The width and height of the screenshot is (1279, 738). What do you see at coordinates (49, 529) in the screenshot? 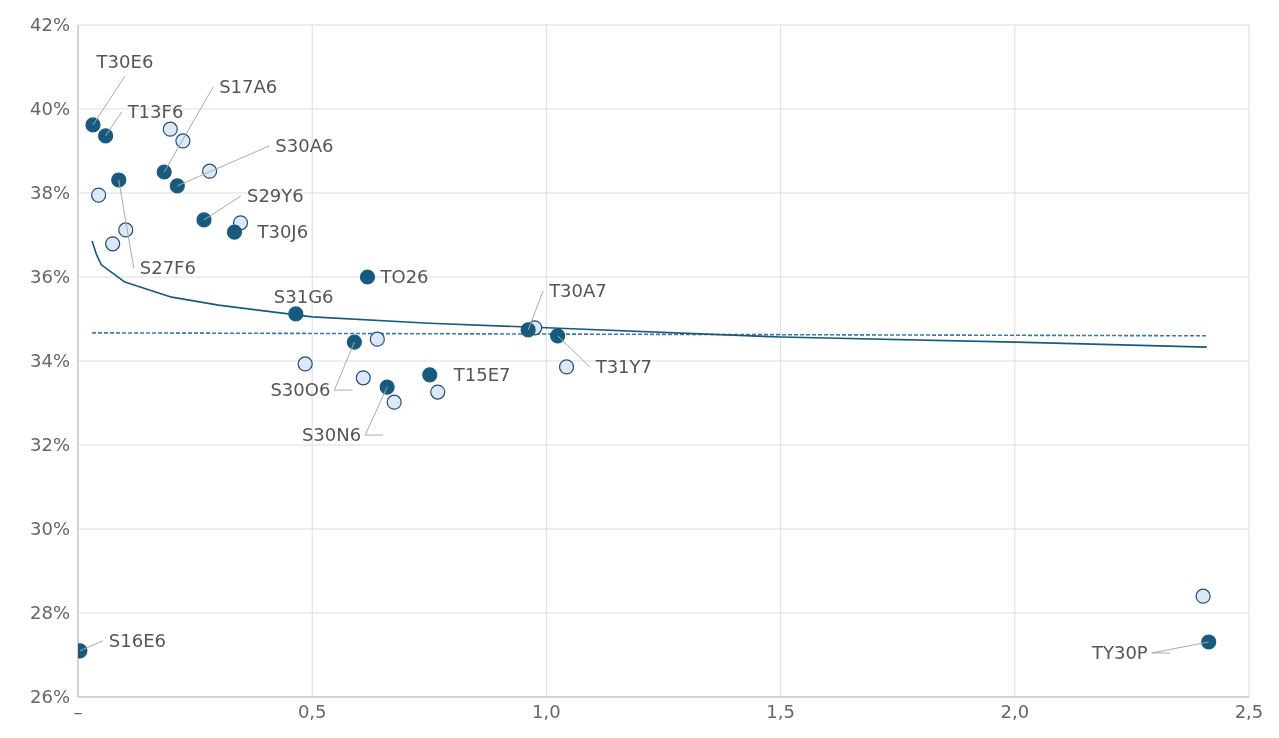
I see `y-tick-label: 30%` at bounding box center [49, 529].